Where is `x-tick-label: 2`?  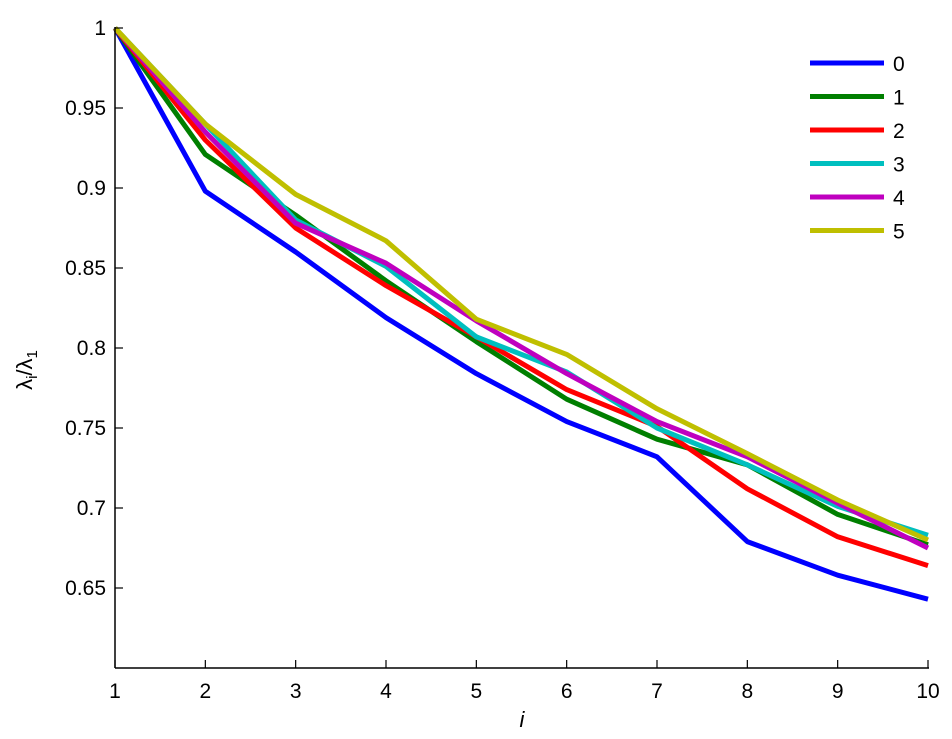 x-tick-label: 2 is located at coordinates (205, 691).